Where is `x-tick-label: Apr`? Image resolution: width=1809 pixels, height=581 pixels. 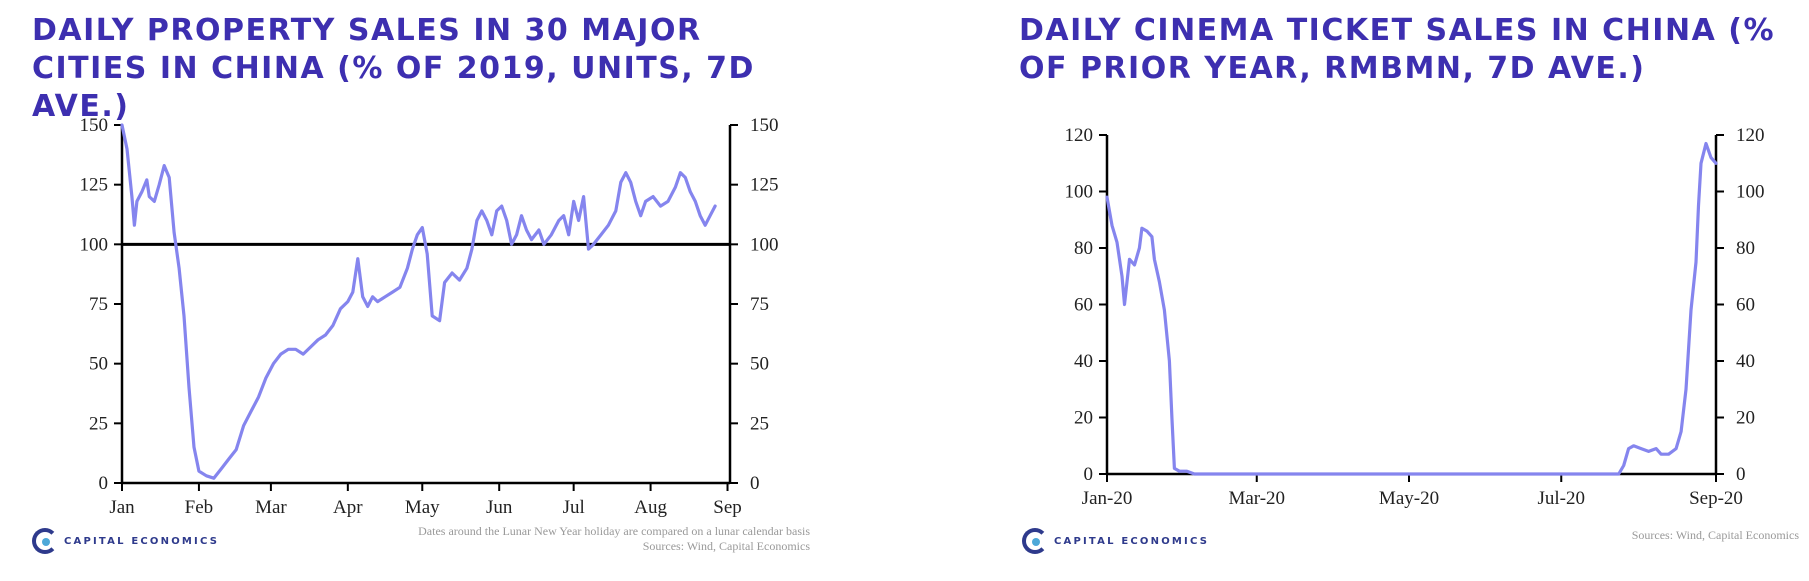
x-tick-label: Apr is located at coordinates (348, 507).